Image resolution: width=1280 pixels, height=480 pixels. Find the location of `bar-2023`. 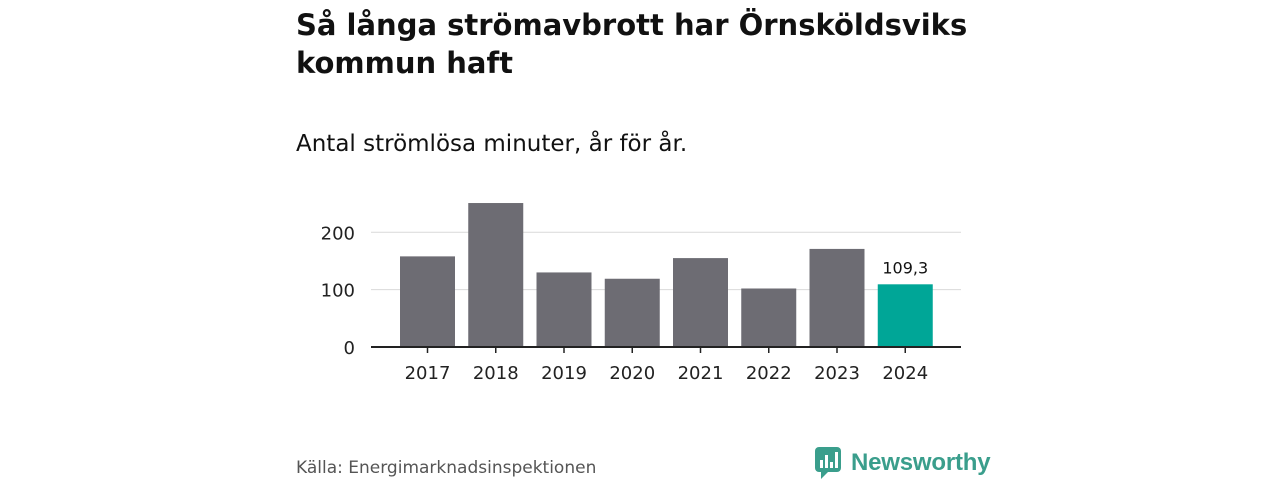

bar-2023 is located at coordinates (837, 297).